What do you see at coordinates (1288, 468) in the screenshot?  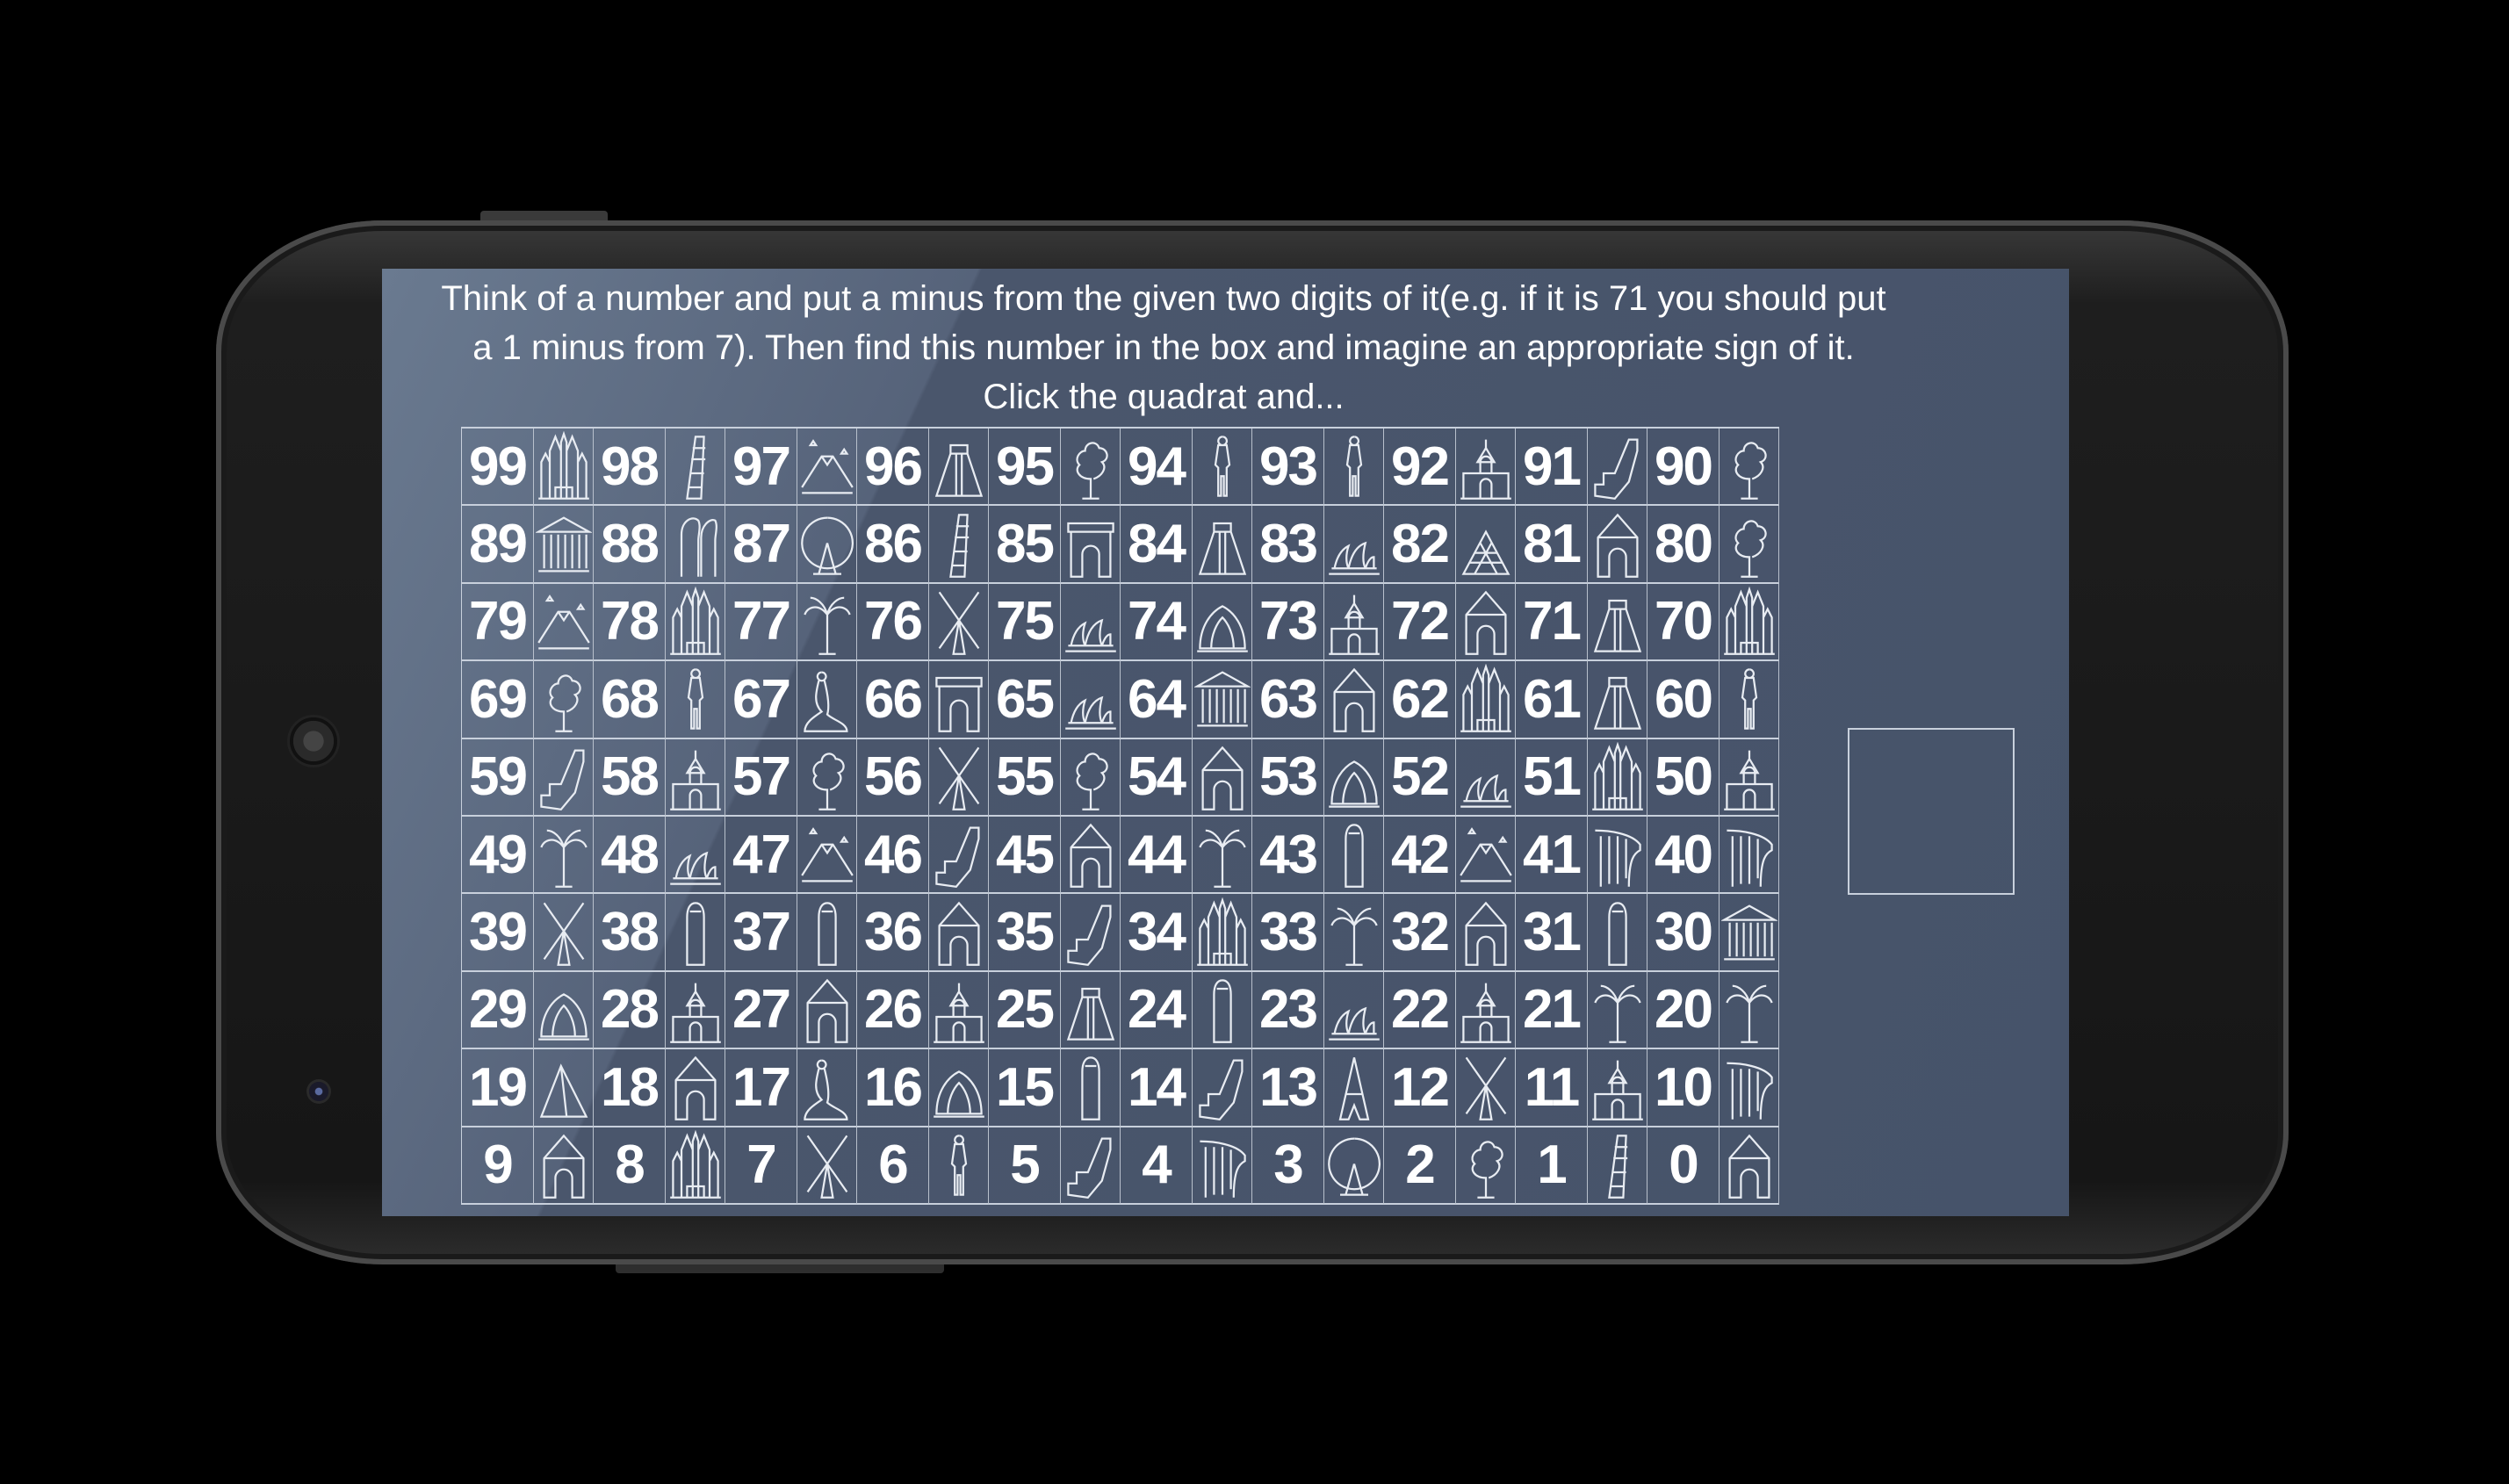 I see `number-cell: 93` at bounding box center [1288, 468].